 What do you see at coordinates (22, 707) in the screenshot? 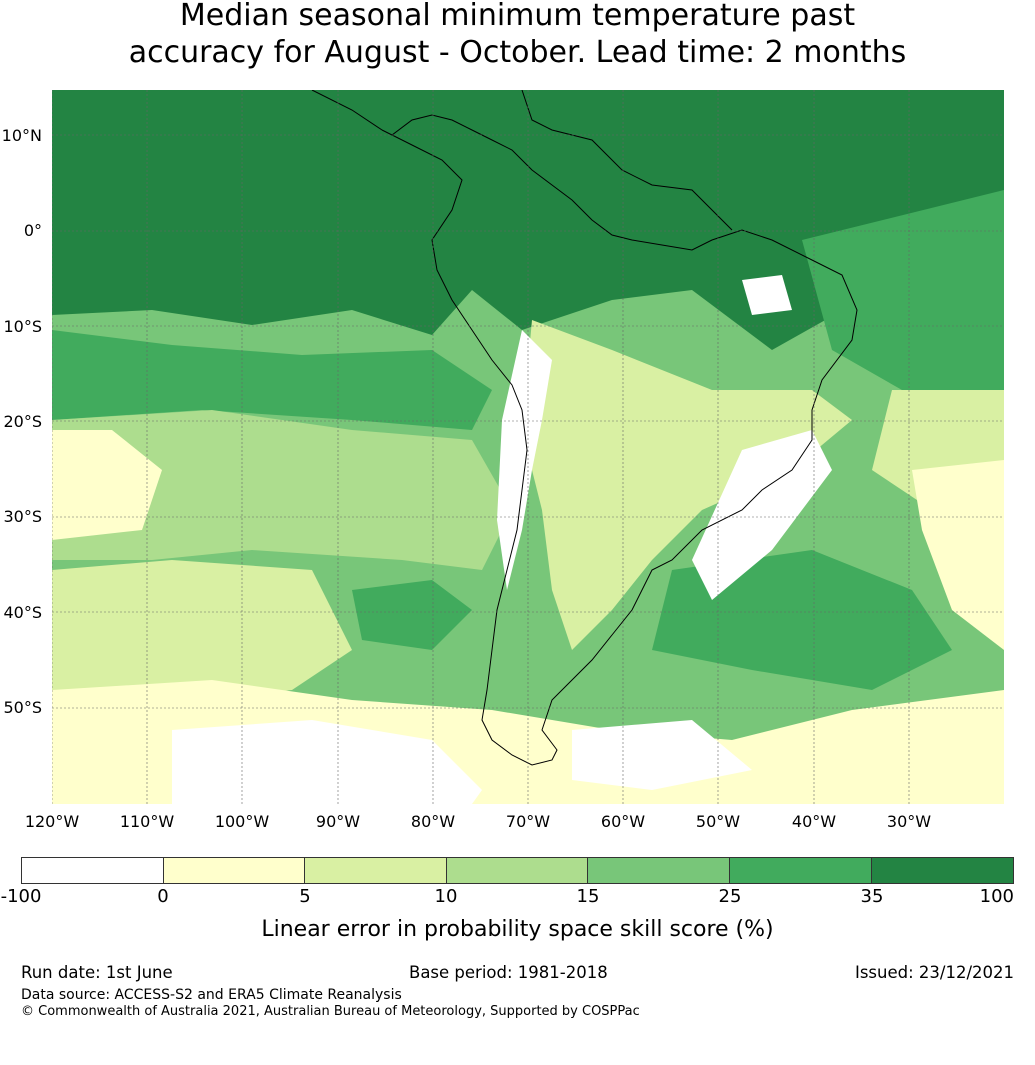
I see `latitude-label: 50°S` at bounding box center [22, 707].